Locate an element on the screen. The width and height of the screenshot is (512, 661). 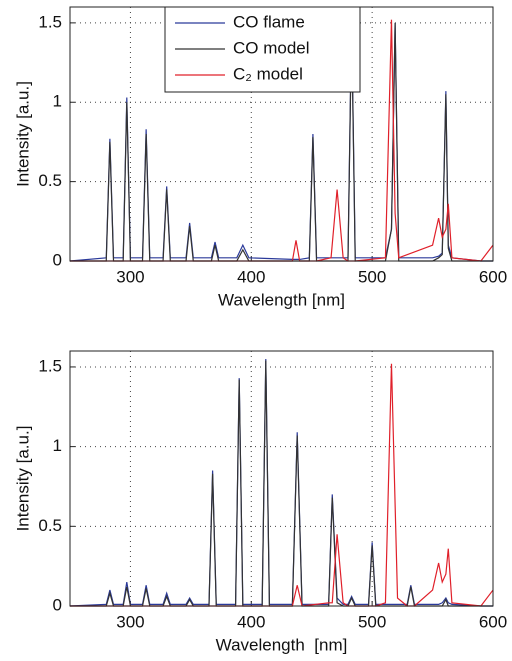
legend-label: CO flame is located at coordinates (269, 21).